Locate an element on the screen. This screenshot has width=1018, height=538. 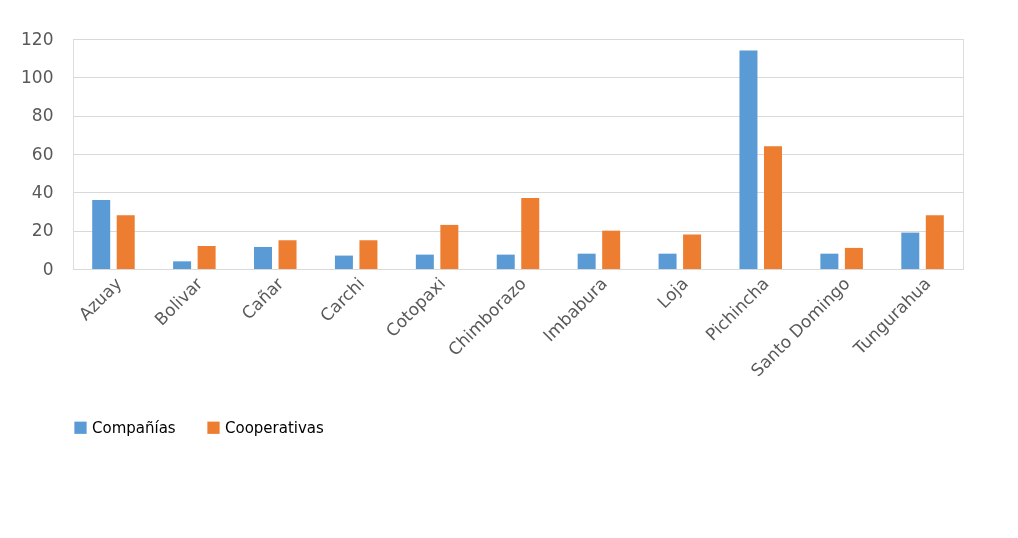
y-tick-label: 40 is located at coordinates (42, 191).